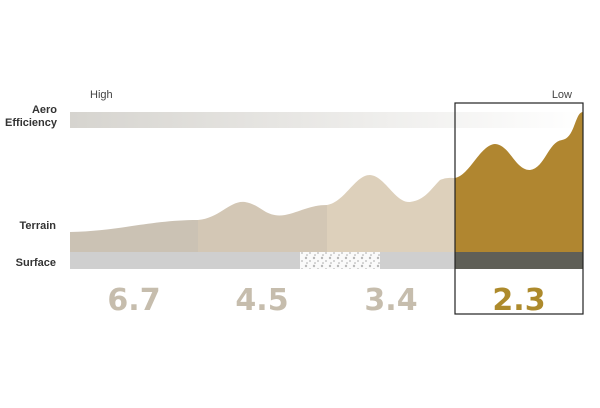 This screenshot has width=600, height=408. I want to click on aero-label-box: Aero Efficiency, so click(31, 116).